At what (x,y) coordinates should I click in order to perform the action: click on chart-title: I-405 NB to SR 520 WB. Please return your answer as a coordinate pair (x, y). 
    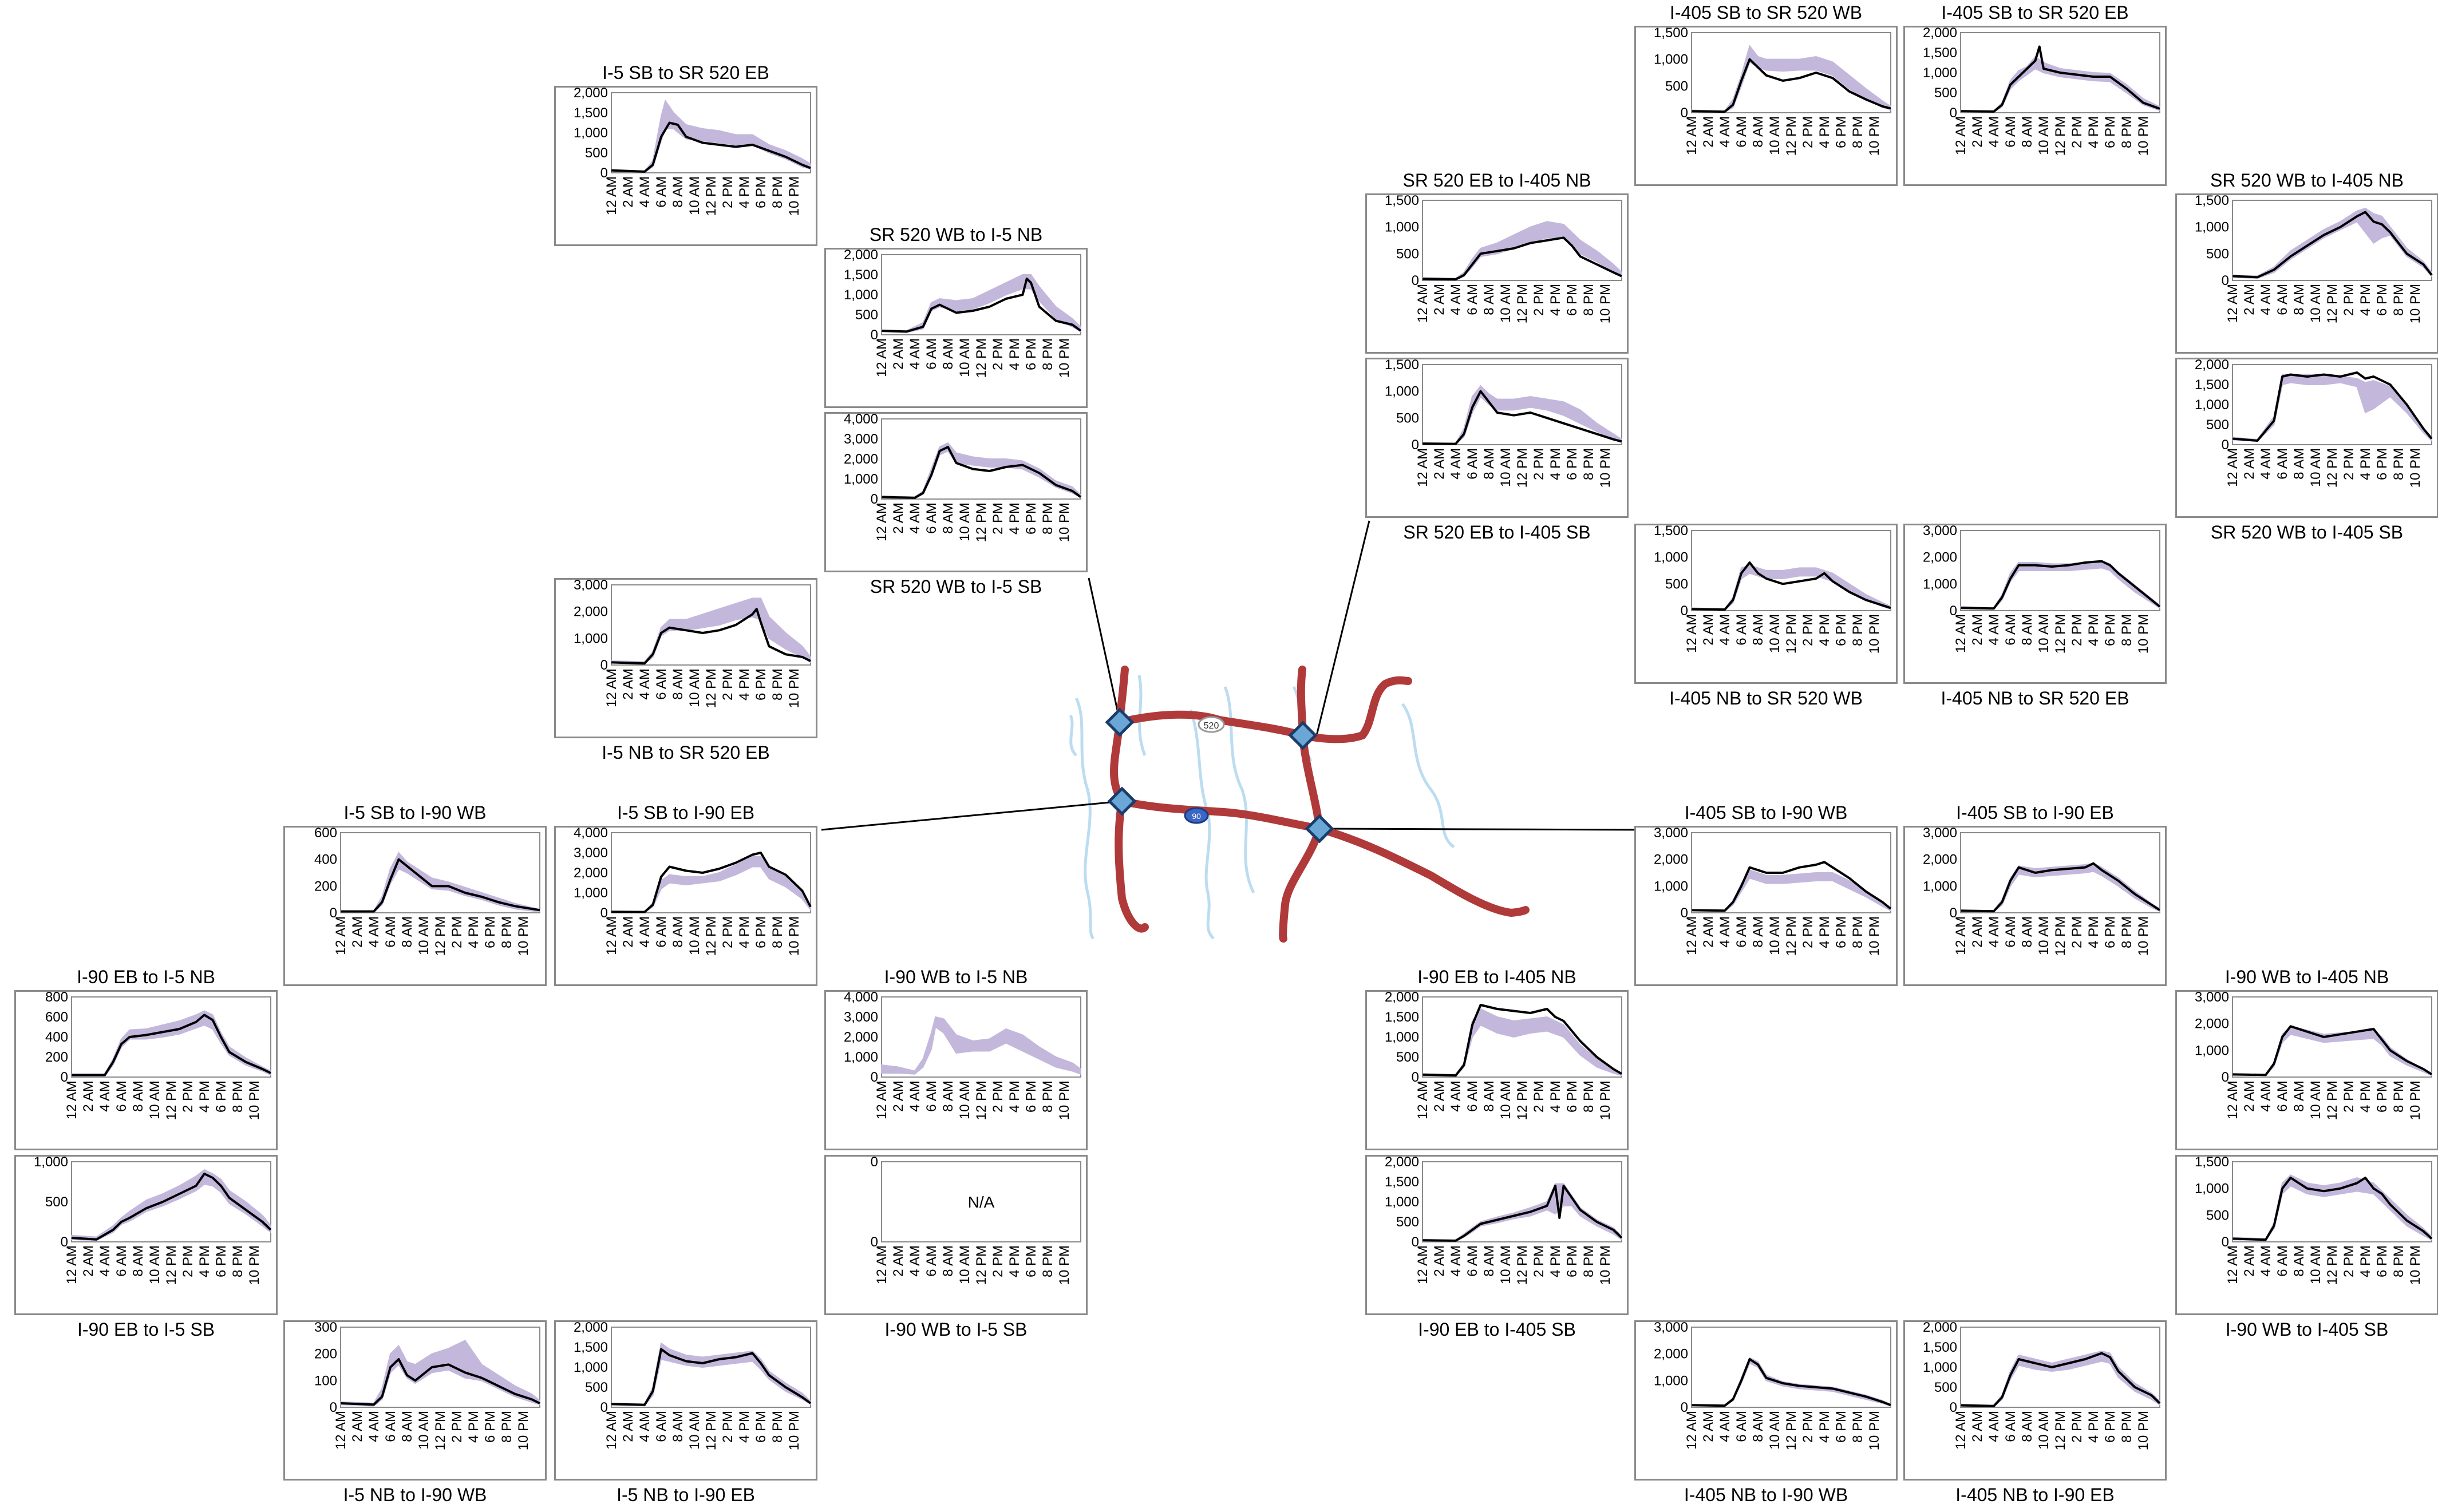
    Looking at the image, I should click on (1766, 698).